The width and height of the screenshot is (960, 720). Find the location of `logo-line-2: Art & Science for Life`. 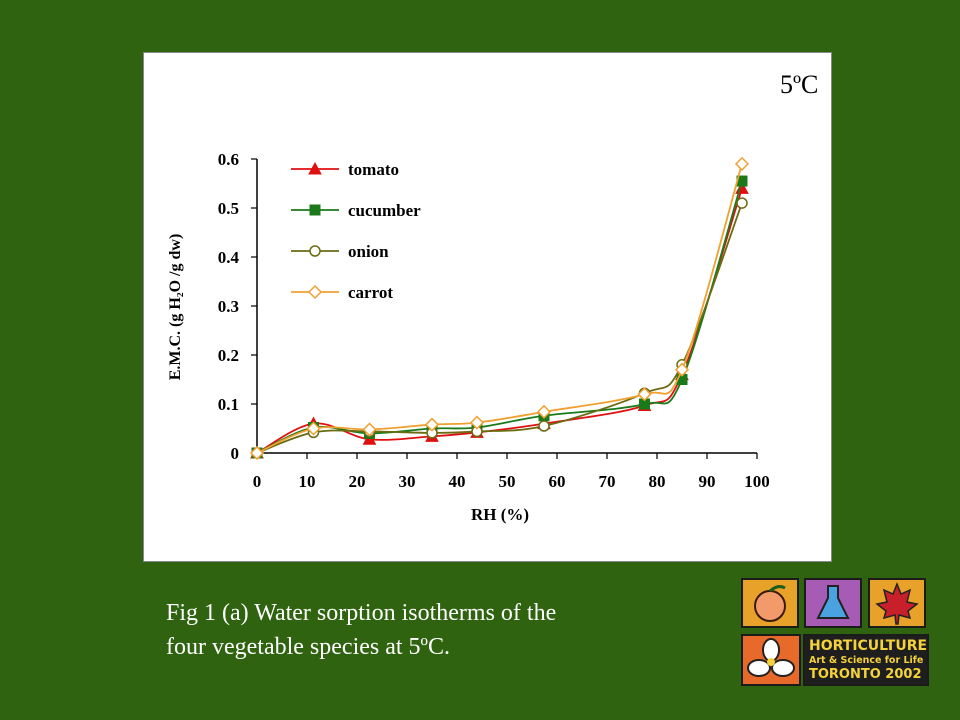

logo-line-2: Art & Science for Life is located at coordinates (866, 660).